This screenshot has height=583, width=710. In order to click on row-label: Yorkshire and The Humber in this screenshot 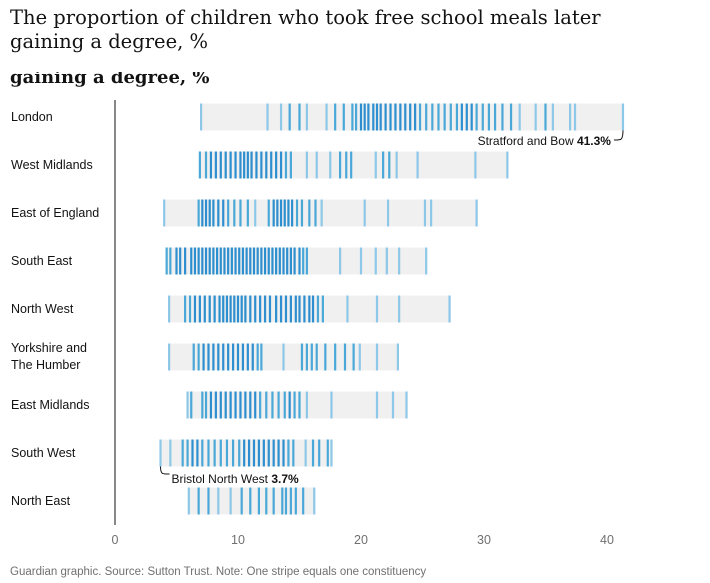, I will do `click(49, 356)`.